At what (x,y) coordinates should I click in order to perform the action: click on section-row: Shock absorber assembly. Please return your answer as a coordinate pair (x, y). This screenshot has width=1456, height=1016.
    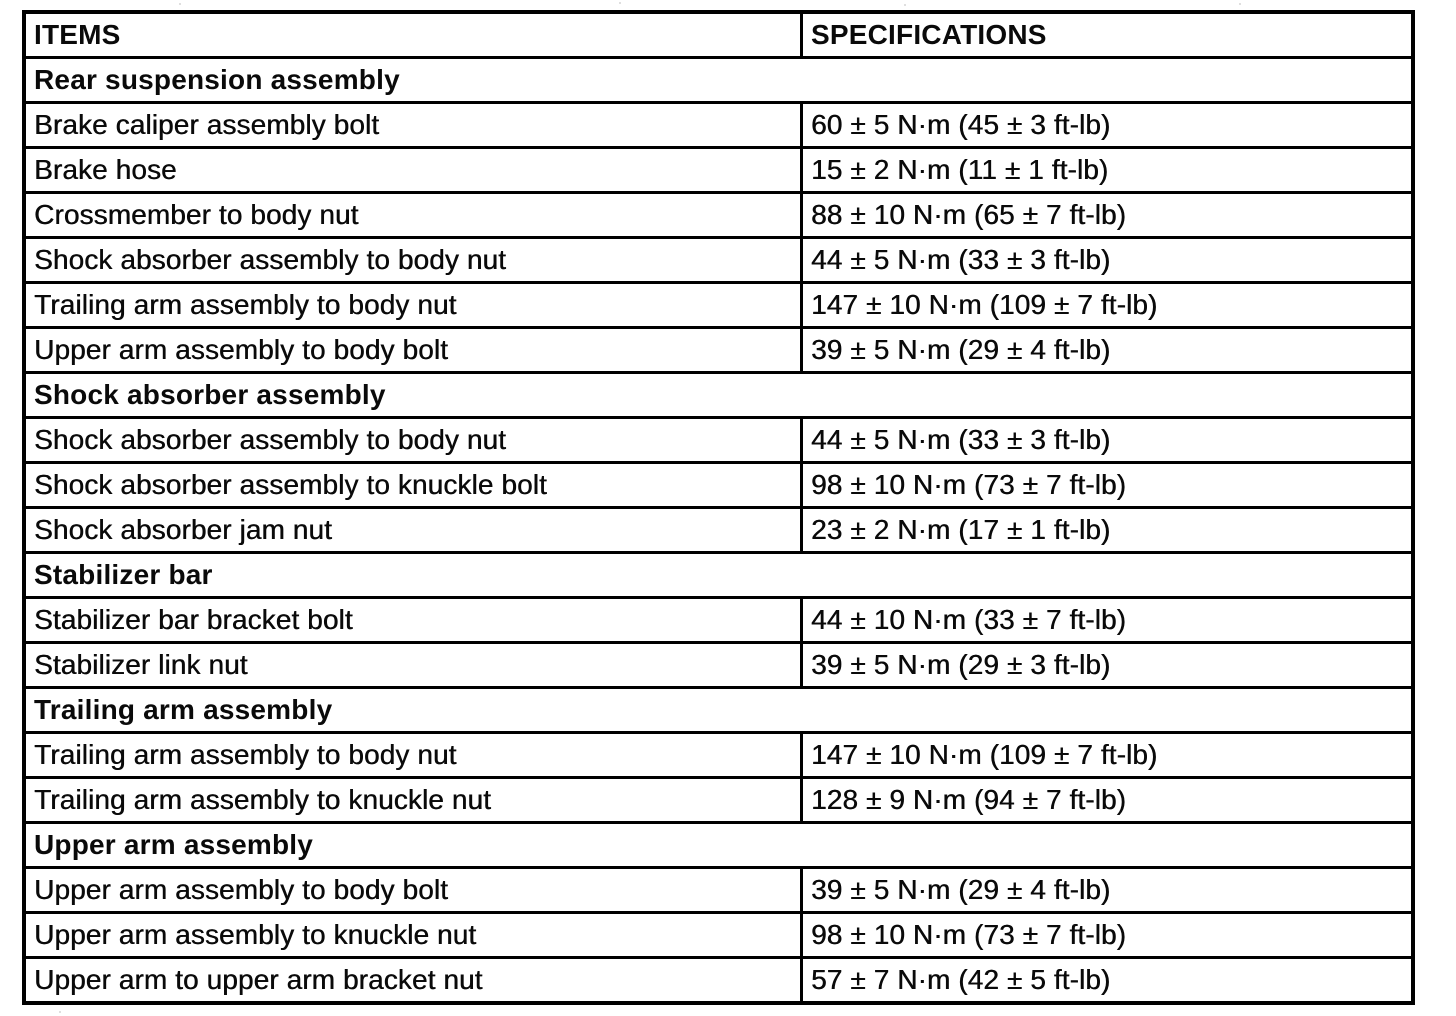
    Looking at the image, I should click on (718, 393).